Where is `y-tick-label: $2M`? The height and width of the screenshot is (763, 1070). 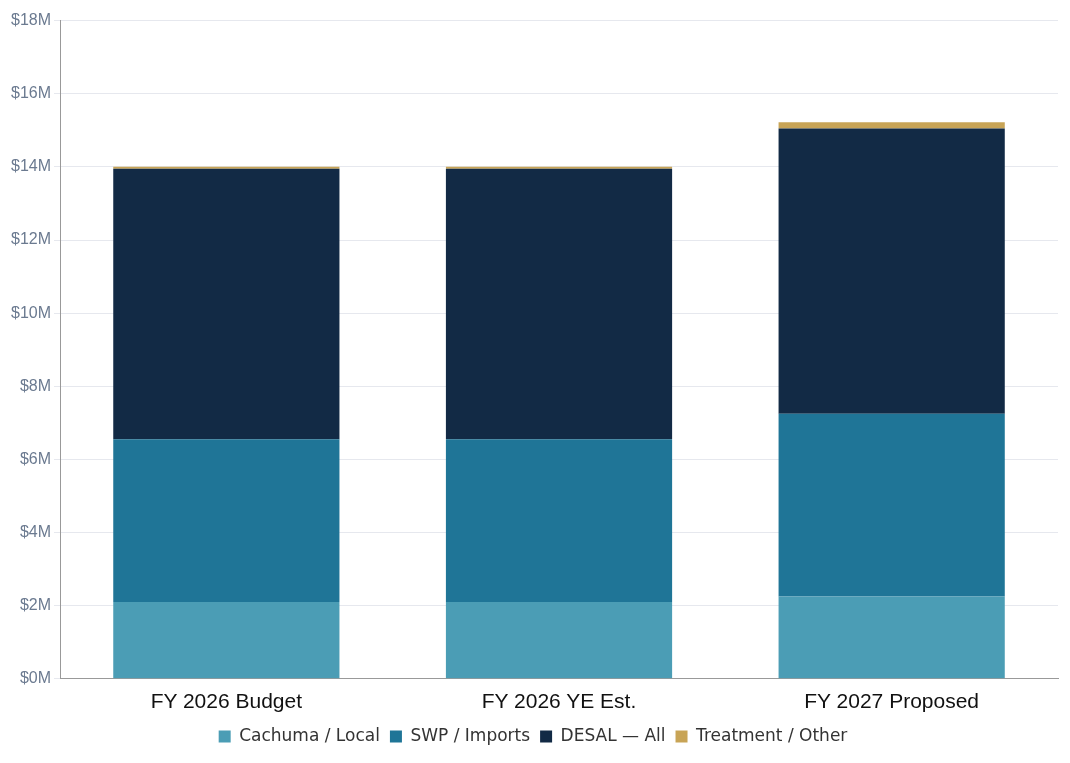
y-tick-label: $2M is located at coordinates (35, 605).